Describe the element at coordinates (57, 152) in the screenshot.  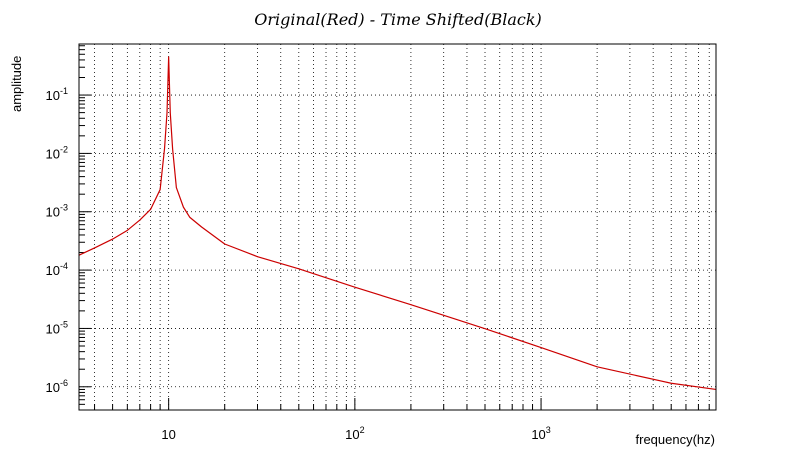
I see `y-tick-label: 10⁻²` at that location.